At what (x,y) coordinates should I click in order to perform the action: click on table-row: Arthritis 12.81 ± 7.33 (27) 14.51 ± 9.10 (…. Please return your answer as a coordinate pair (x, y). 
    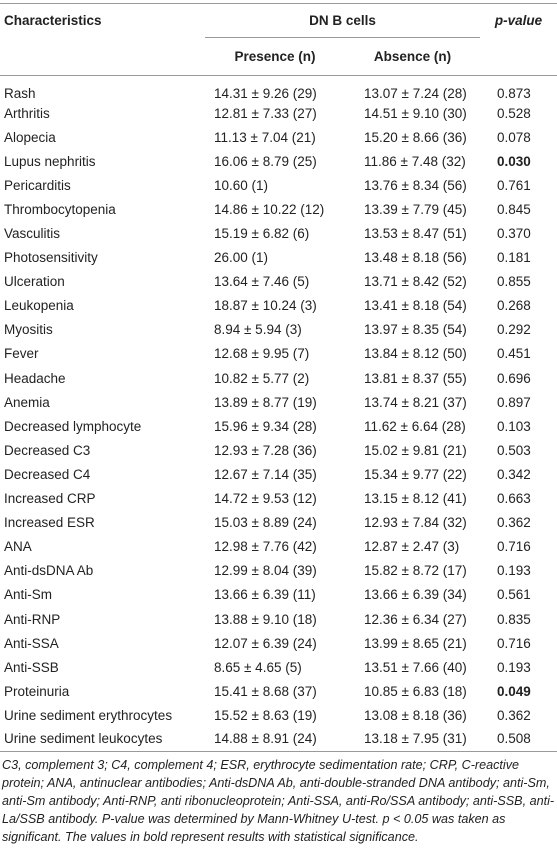
    Looking at the image, I should click on (278, 113).